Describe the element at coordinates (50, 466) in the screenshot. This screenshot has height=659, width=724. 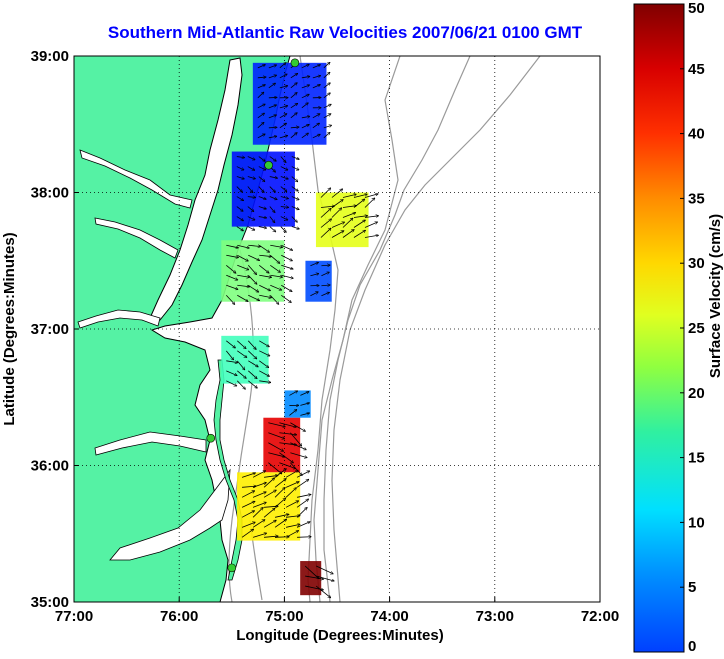
I see `y-tick-label: 36:00` at that location.